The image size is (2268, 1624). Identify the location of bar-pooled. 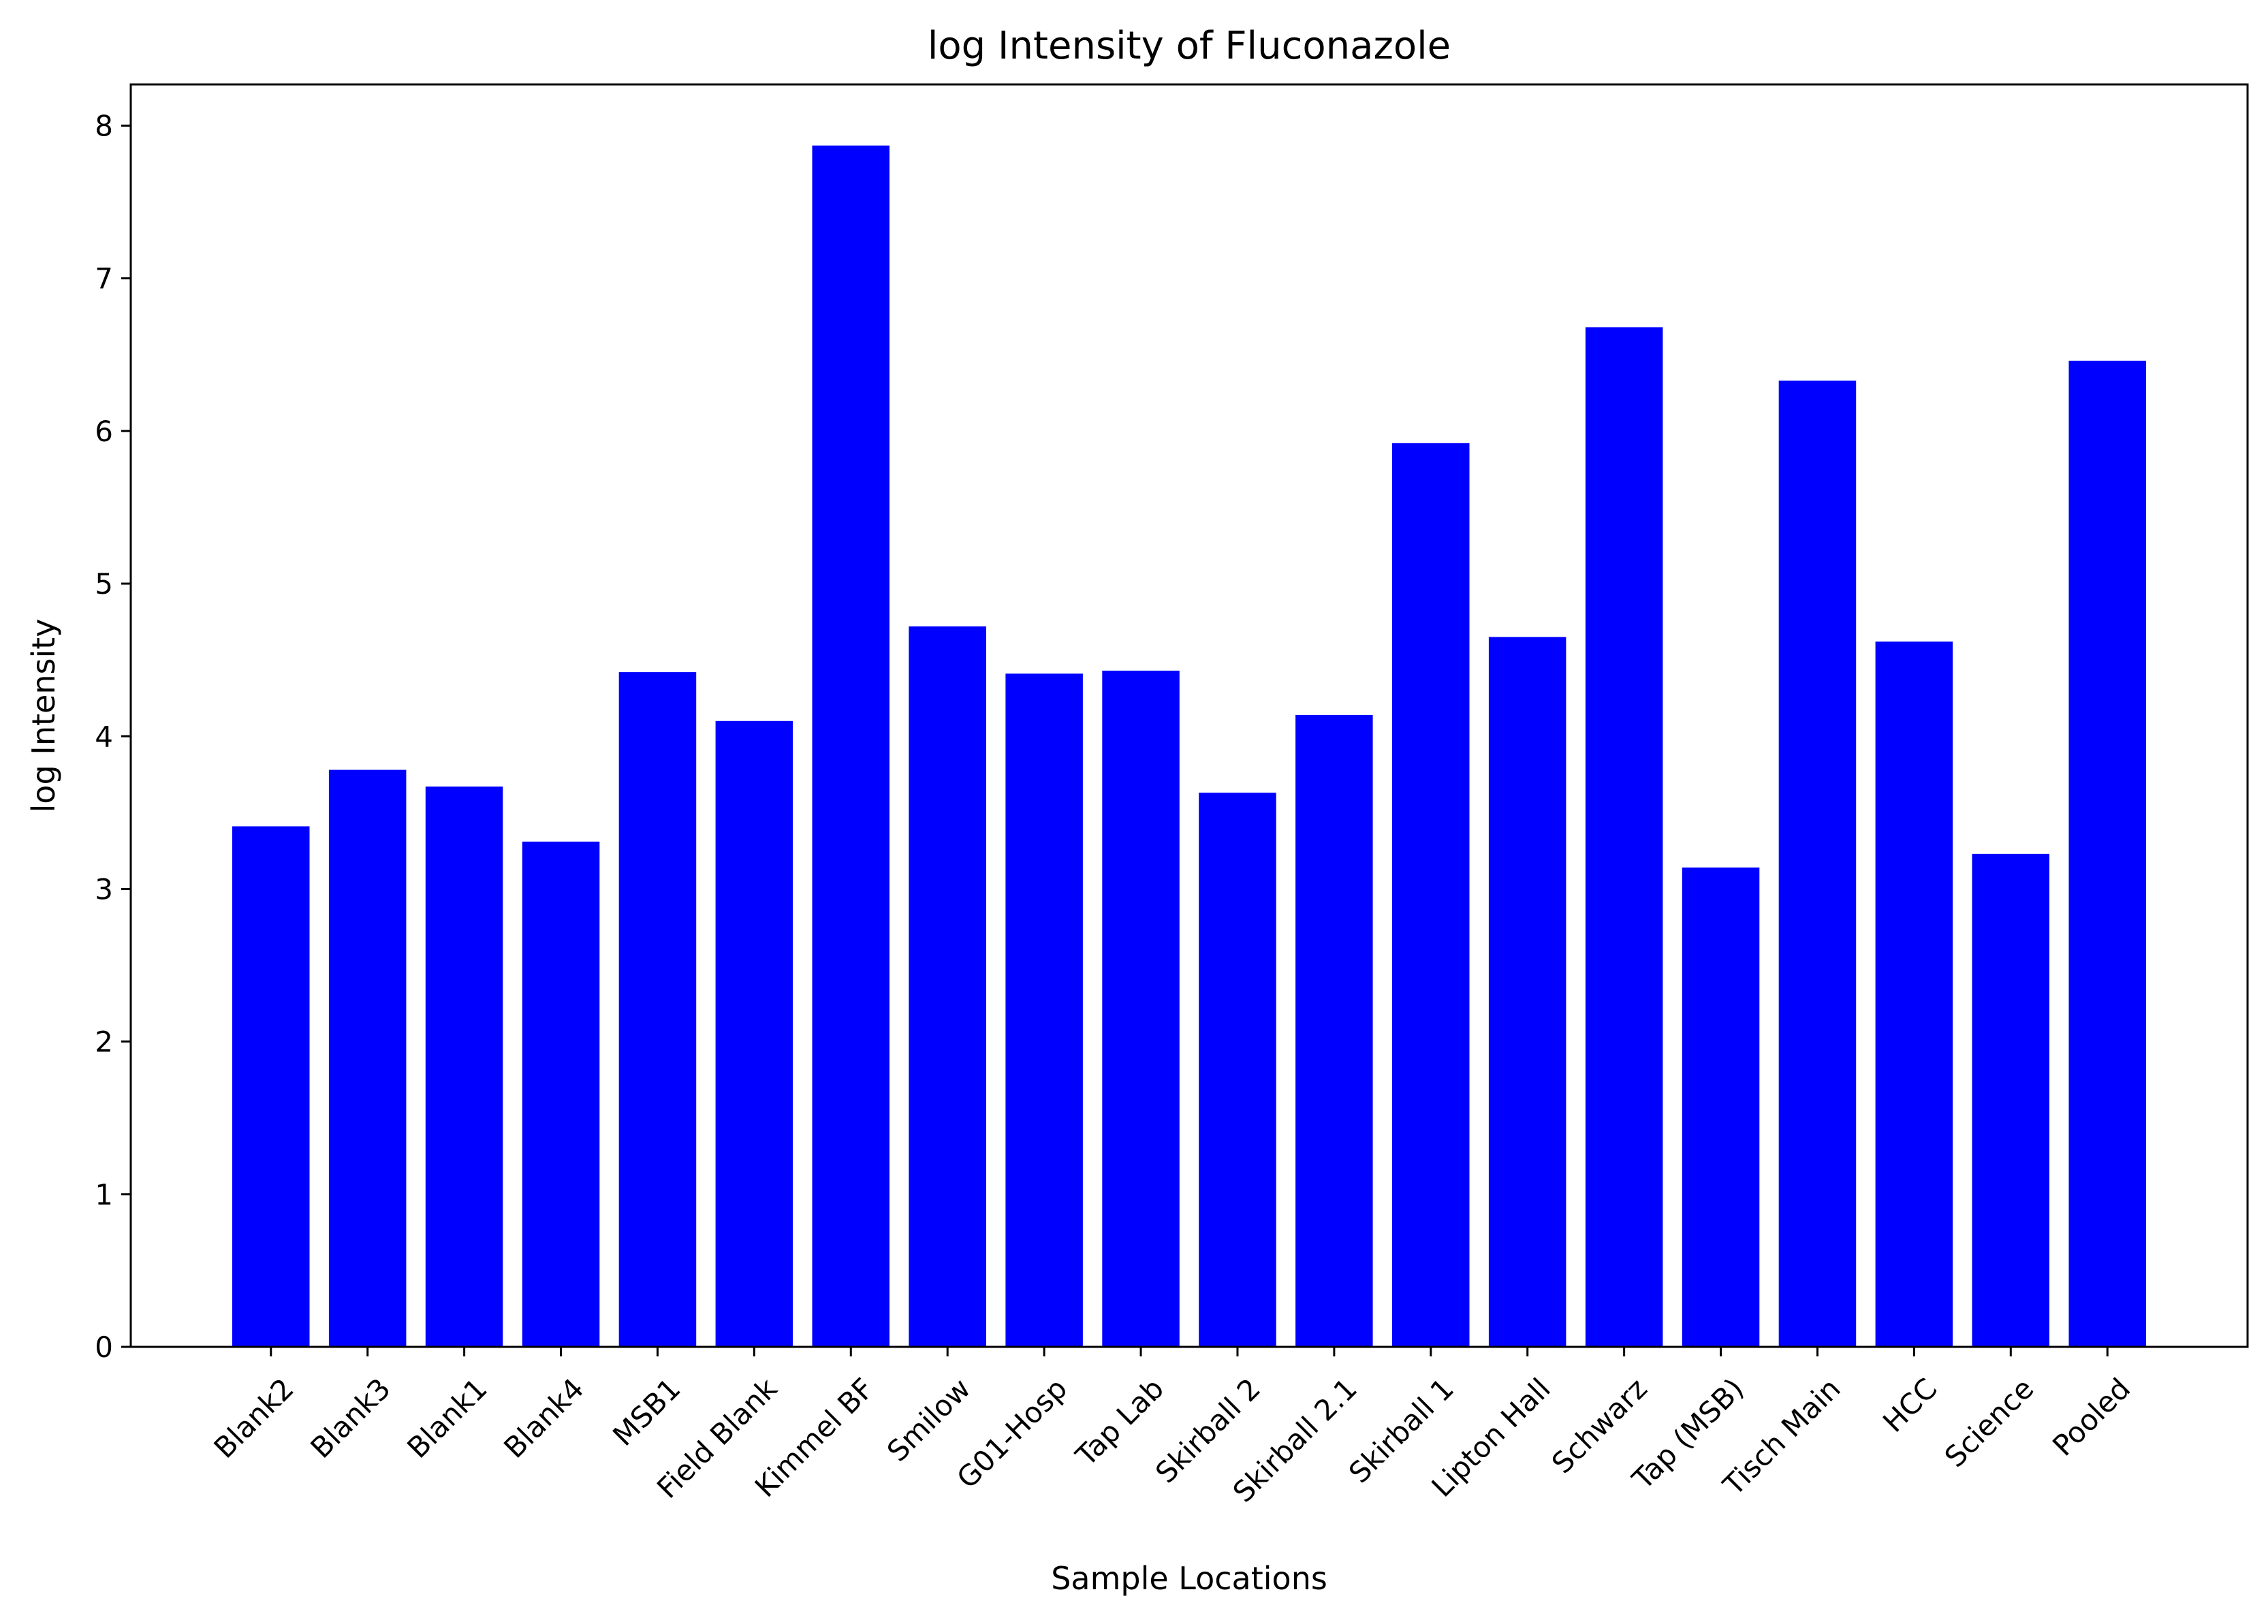
(2107, 854).